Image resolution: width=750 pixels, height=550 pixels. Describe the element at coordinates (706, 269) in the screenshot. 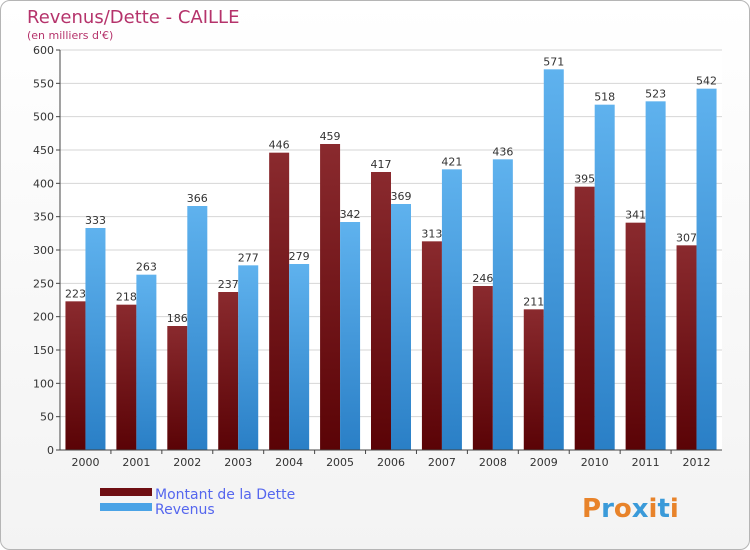

I see `bar-revenus-2012` at that location.